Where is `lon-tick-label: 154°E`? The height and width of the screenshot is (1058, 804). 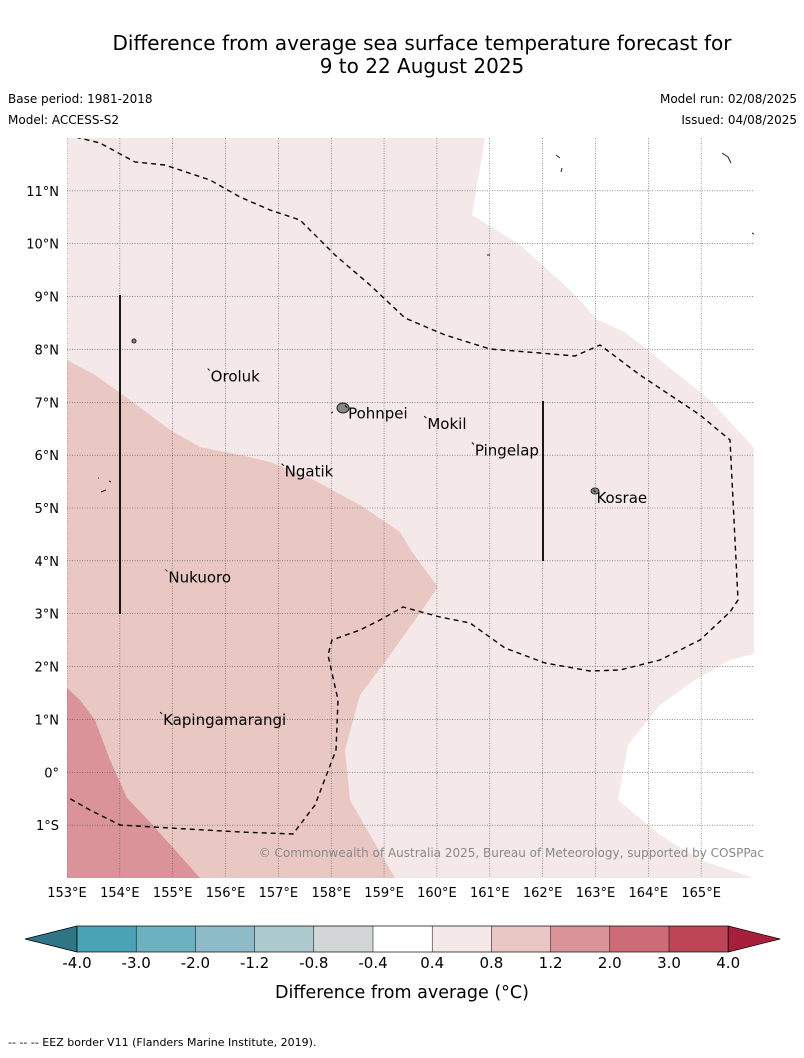 lon-tick-label: 154°E is located at coordinates (120, 893).